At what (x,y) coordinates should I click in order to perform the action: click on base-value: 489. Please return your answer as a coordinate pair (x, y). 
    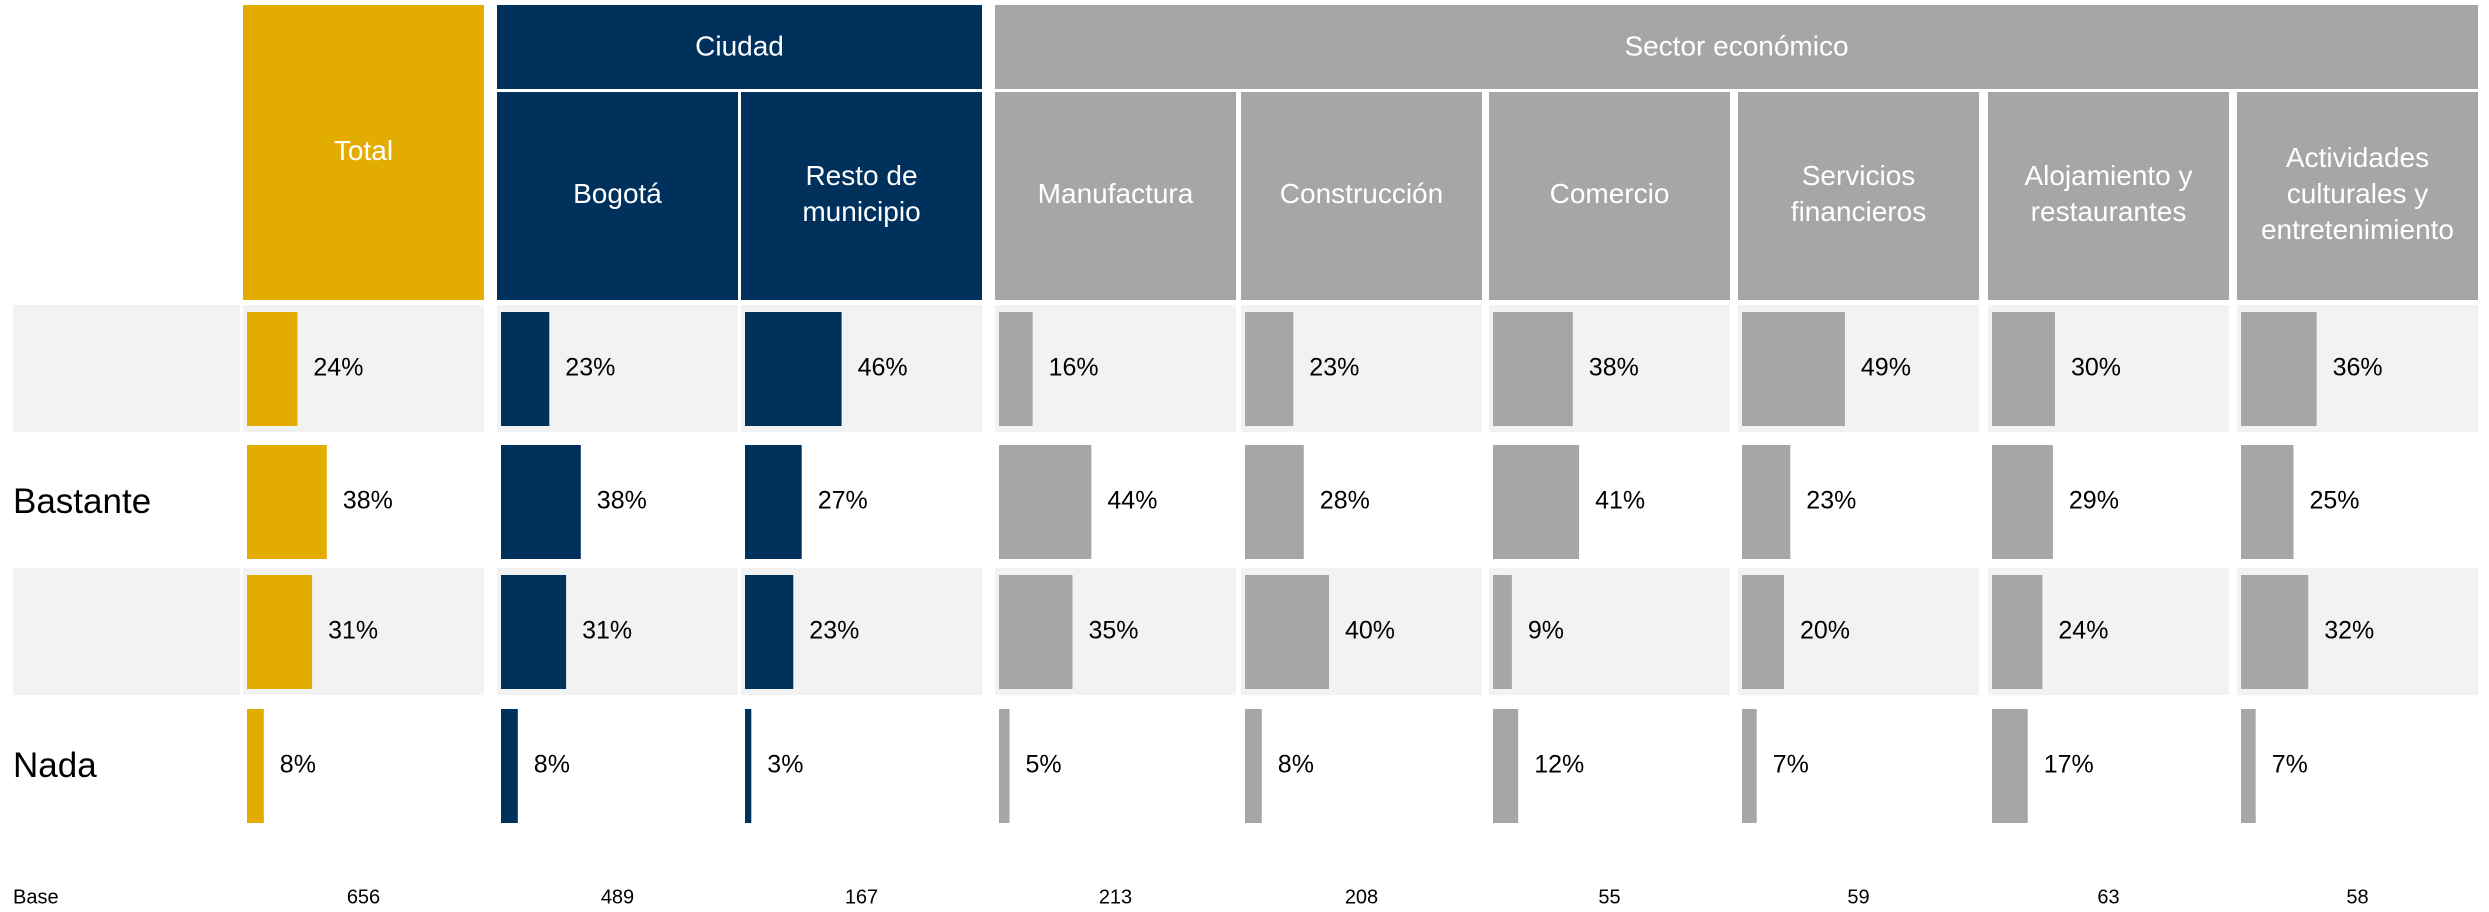
    Looking at the image, I should click on (617, 897).